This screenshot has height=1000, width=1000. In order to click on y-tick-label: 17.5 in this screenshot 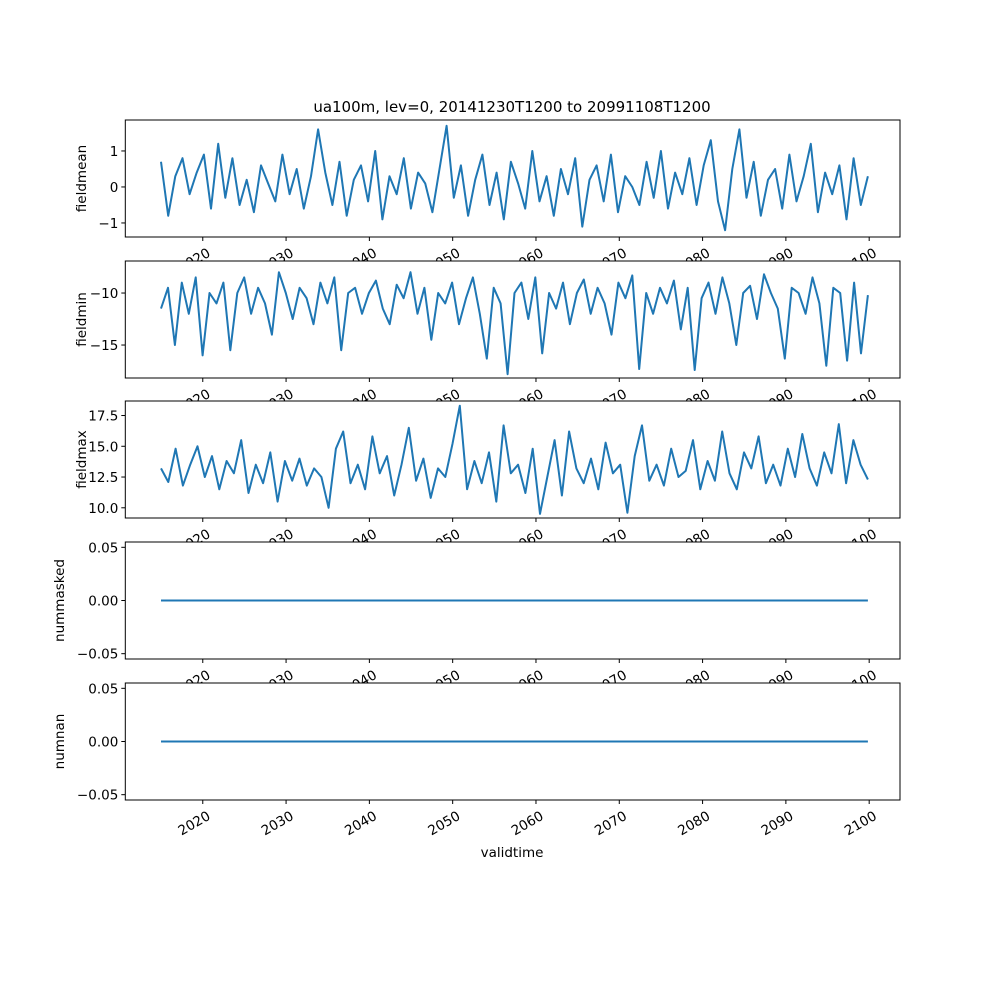, I will do `click(103, 417)`.